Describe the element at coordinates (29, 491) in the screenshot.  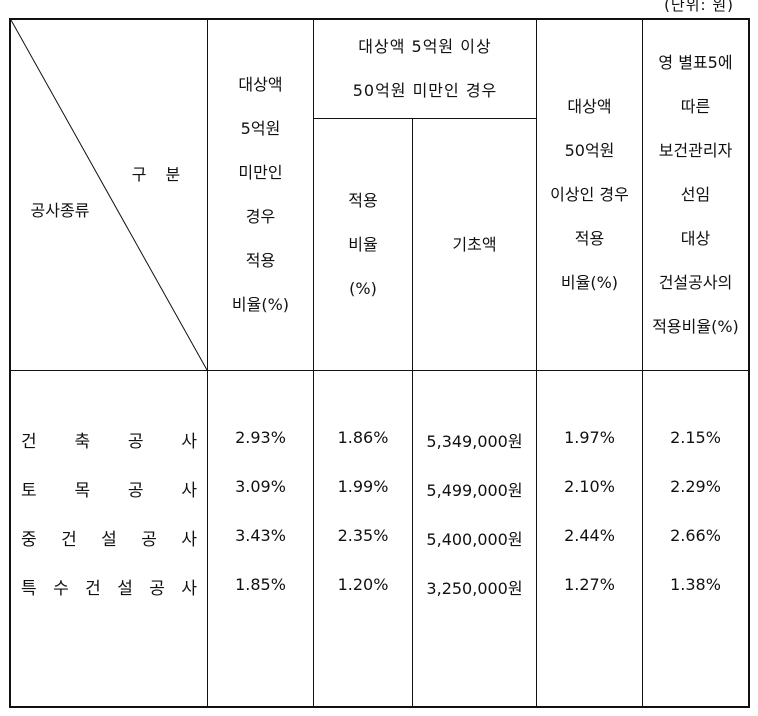
I see `row-label-char: 토` at that location.